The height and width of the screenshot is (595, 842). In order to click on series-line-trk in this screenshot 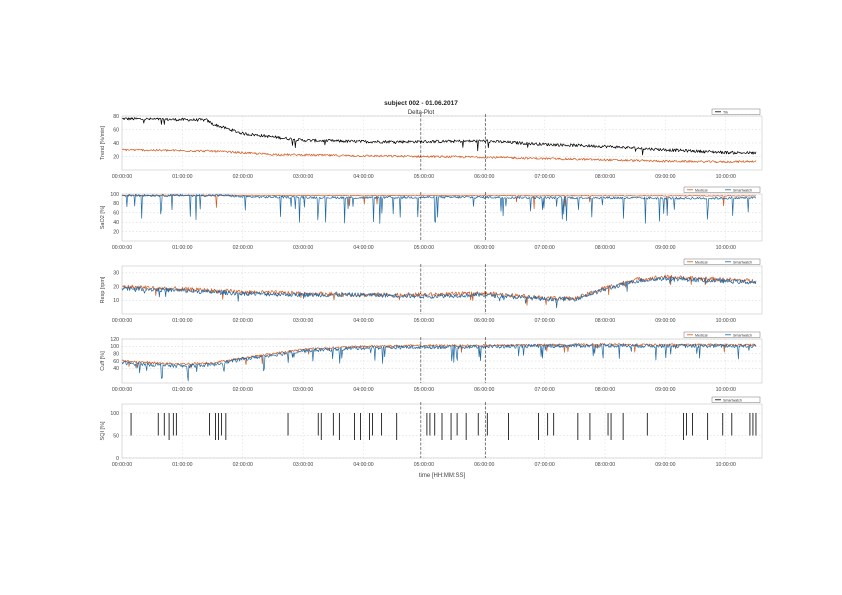, I will do `click(439, 136)`.